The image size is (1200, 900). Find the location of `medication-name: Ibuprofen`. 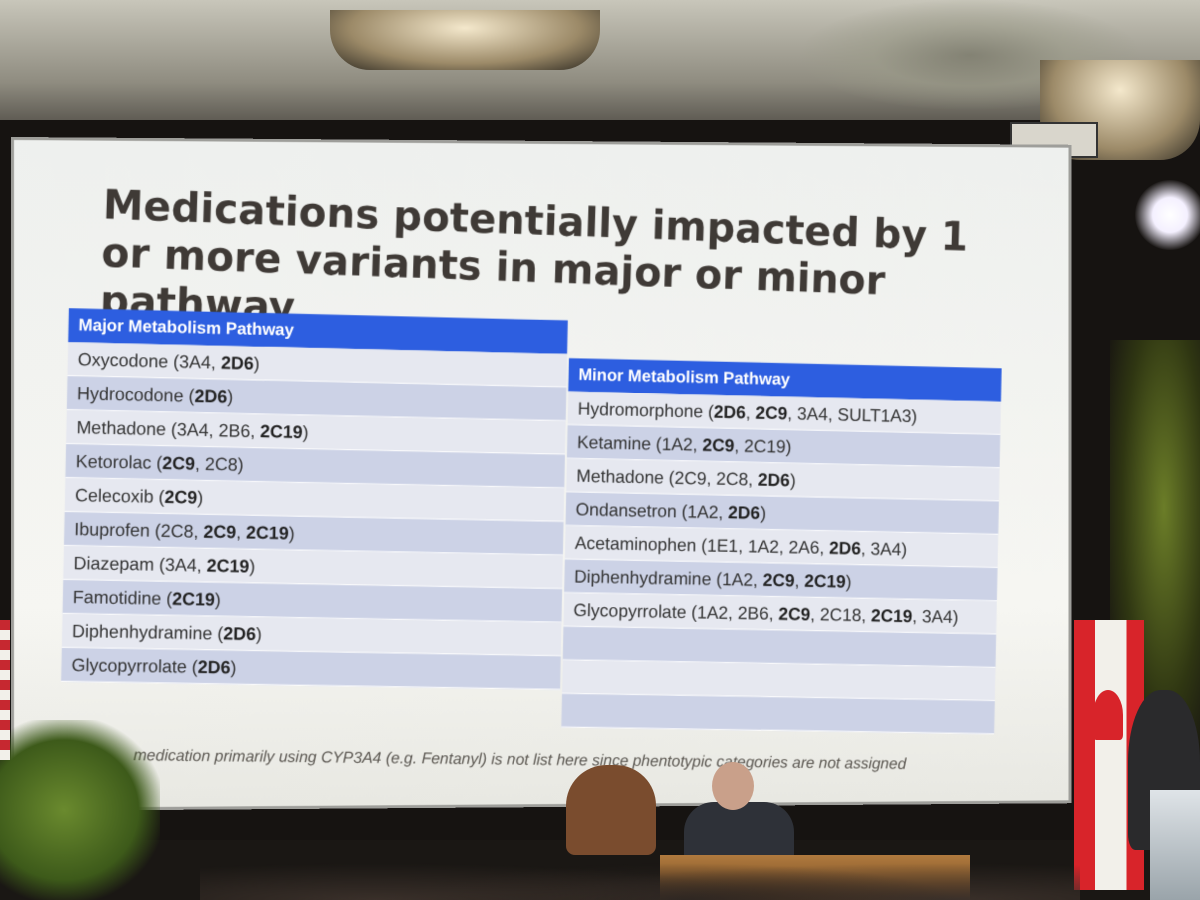

medication-name: Ibuprofen is located at coordinates (112, 529).